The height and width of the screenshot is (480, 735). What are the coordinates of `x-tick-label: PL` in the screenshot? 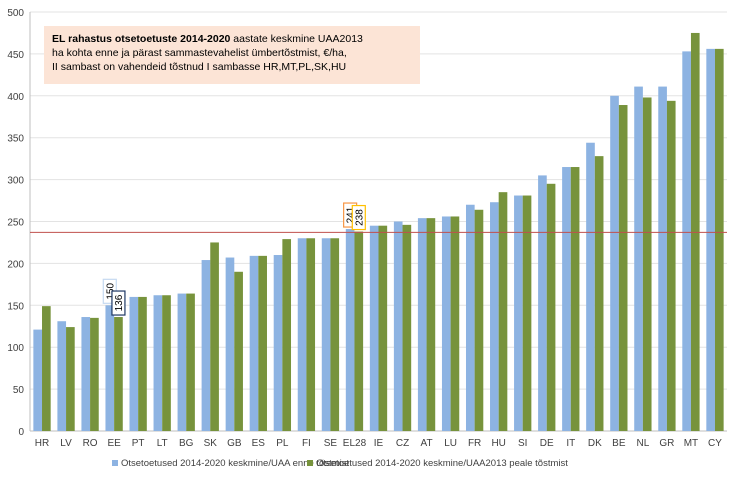 It's located at (282, 443).